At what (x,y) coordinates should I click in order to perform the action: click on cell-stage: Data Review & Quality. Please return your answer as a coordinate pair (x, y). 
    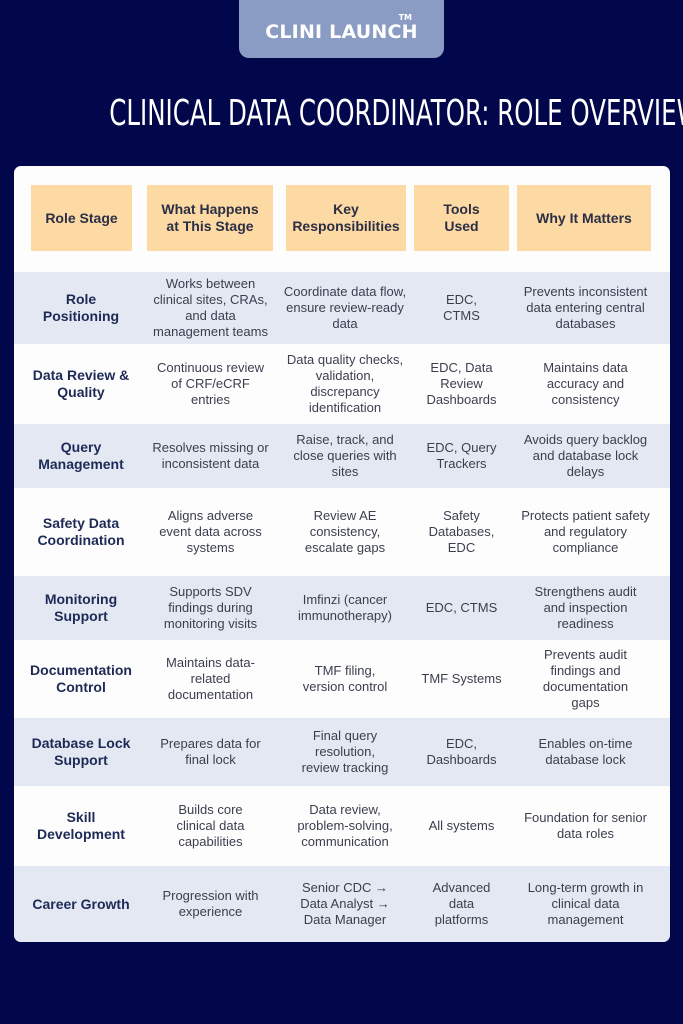
    Looking at the image, I should click on (81, 383).